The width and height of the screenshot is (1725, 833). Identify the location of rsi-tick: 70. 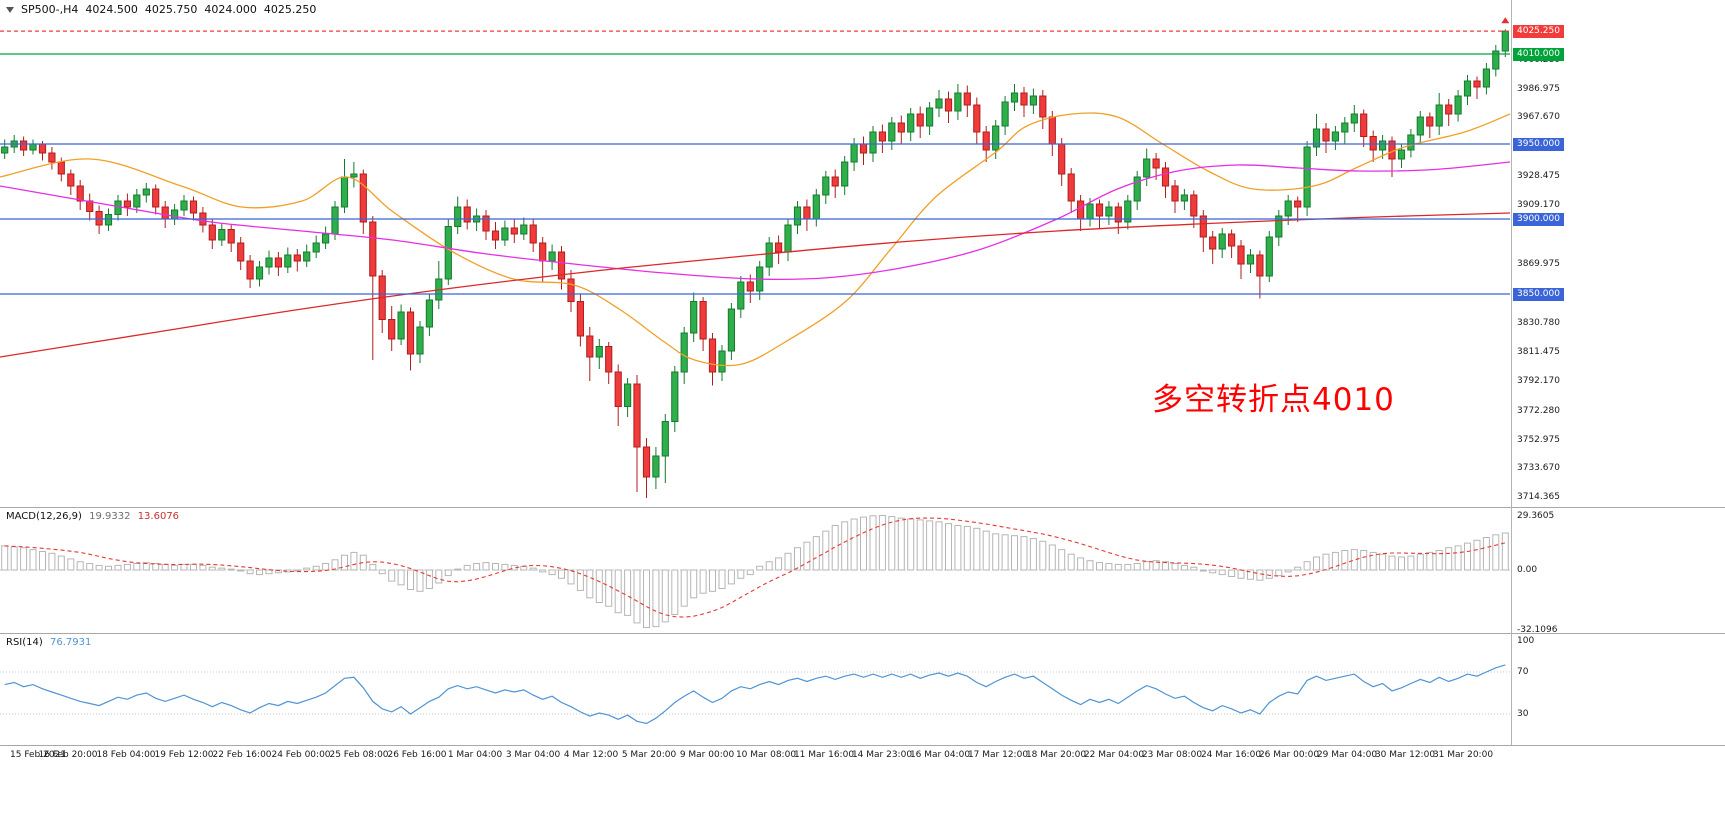
(1523, 672).